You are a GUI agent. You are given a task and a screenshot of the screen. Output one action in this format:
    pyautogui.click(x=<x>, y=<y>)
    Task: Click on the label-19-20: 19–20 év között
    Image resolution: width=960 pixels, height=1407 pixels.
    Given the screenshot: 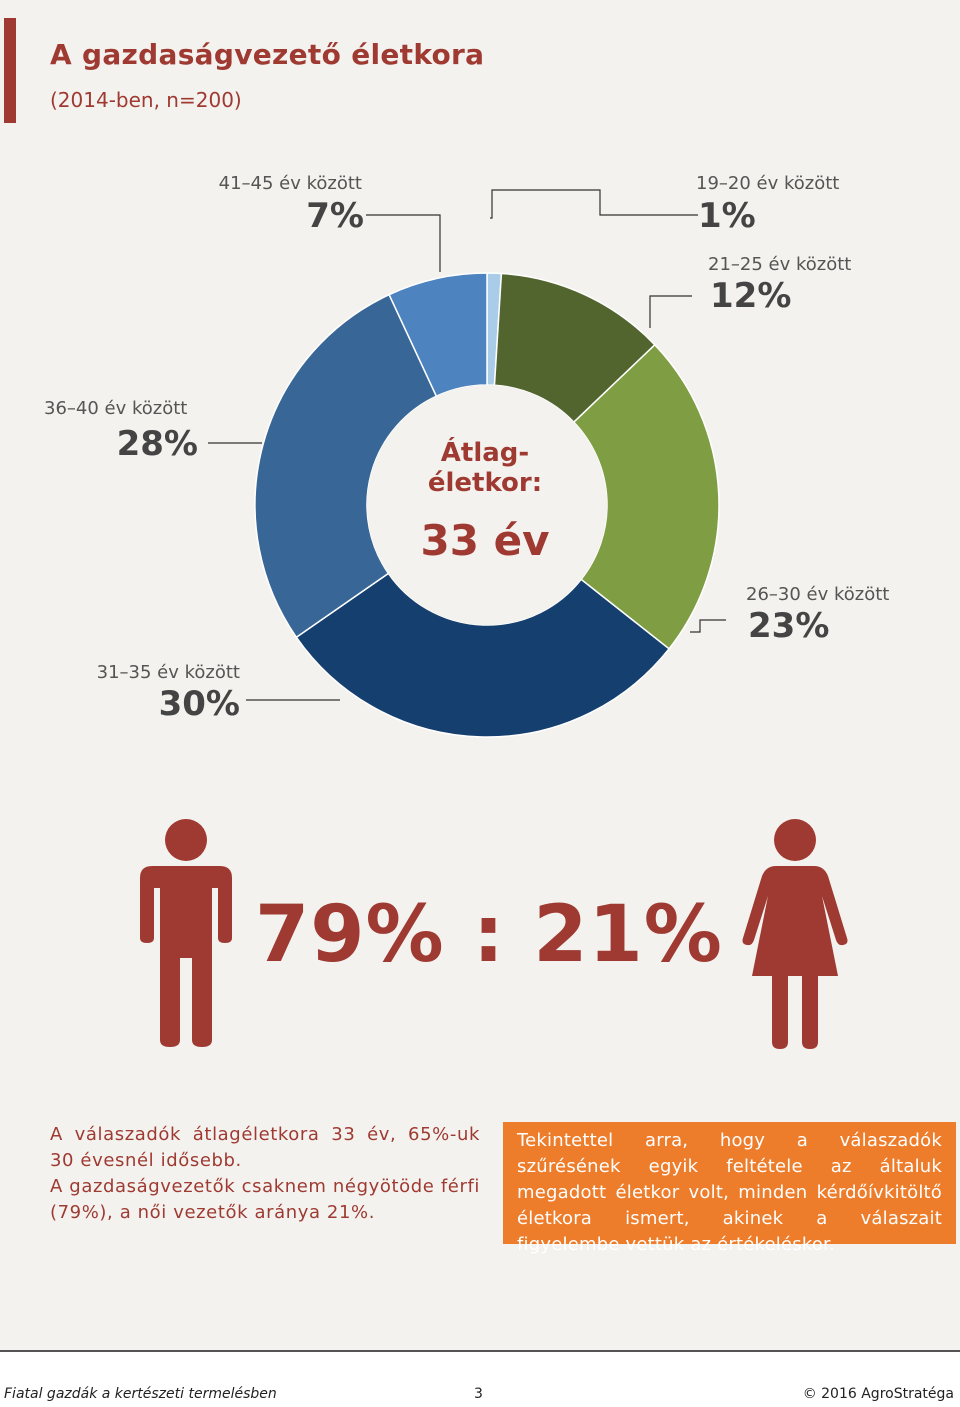 What is the action you would take?
    pyautogui.click(x=768, y=183)
    